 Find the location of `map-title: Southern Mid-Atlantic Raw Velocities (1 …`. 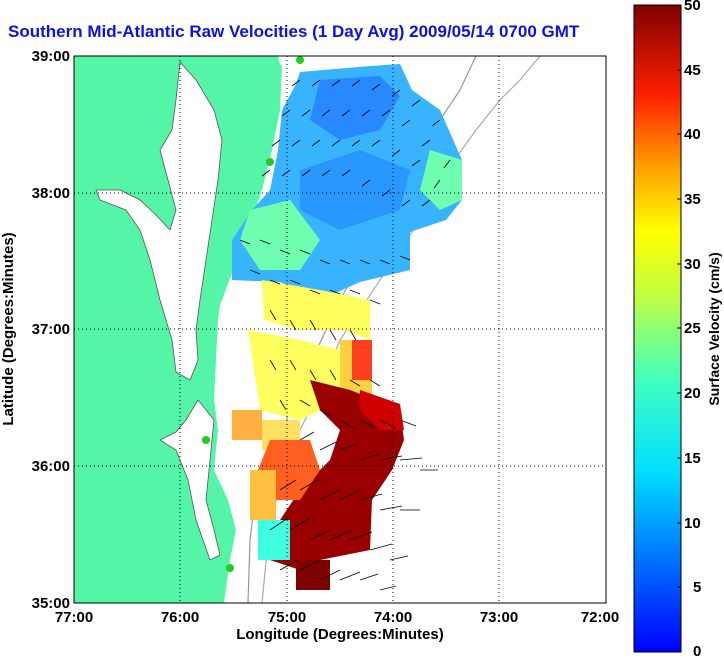

map-title: Southern Mid-Atlantic Raw Velocities (1 … is located at coordinates (294, 31).